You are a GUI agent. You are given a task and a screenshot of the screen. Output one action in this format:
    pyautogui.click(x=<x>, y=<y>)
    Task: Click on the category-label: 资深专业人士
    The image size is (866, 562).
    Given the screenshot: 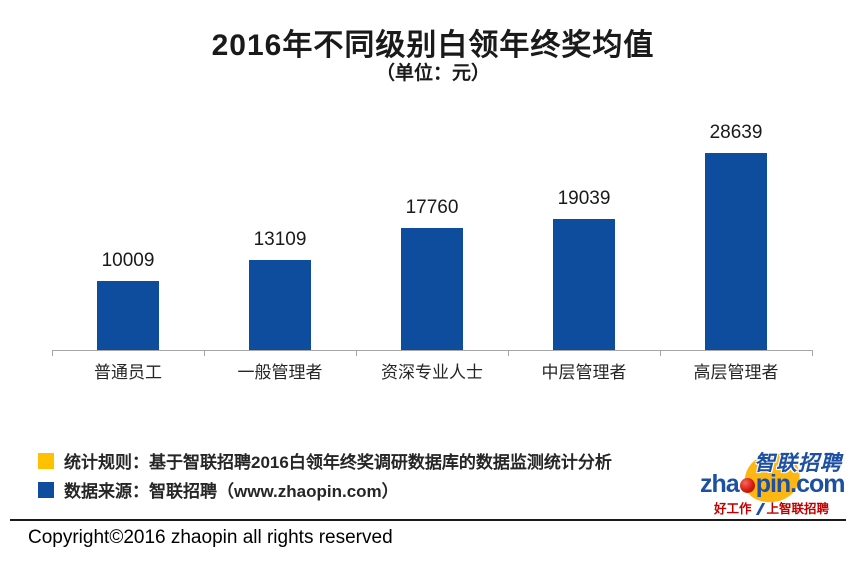 What is the action you would take?
    pyautogui.click(x=432, y=372)
    